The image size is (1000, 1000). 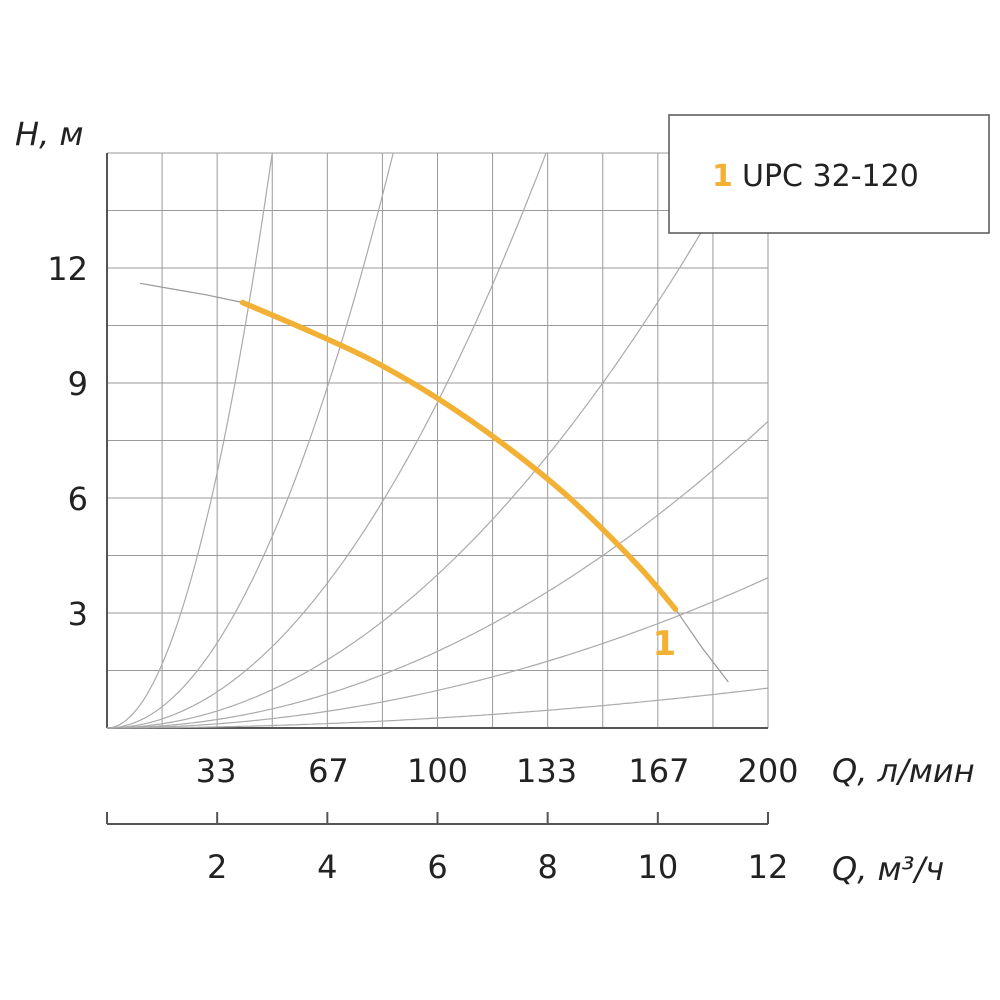 I want to click on y-tick-label: 6, so click(x=78, y=499).